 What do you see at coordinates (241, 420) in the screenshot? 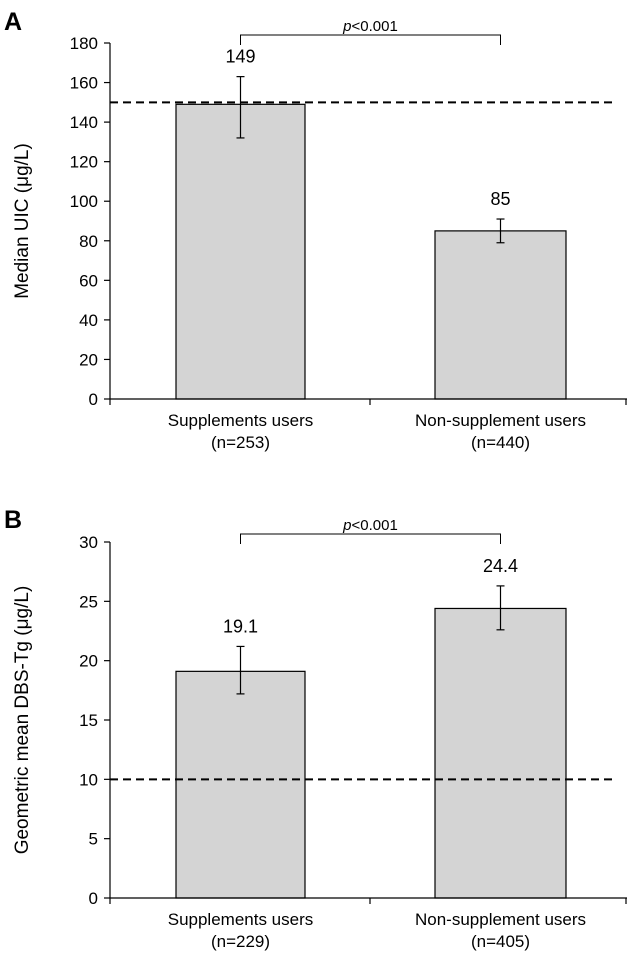
I see `panel-a-category-label-1-line-1: Supplements users` at bounding box center [241, 420].